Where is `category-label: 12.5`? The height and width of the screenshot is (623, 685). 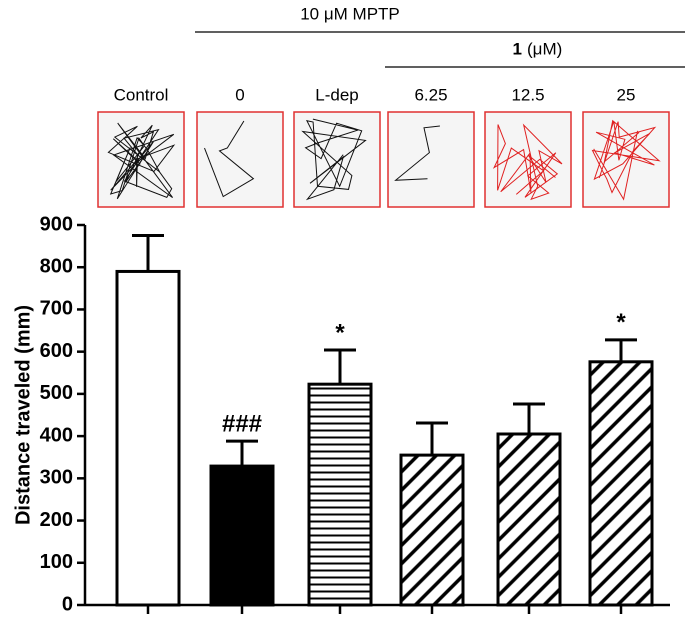 category-label: 12.5 is located at coordinates (527, 94).